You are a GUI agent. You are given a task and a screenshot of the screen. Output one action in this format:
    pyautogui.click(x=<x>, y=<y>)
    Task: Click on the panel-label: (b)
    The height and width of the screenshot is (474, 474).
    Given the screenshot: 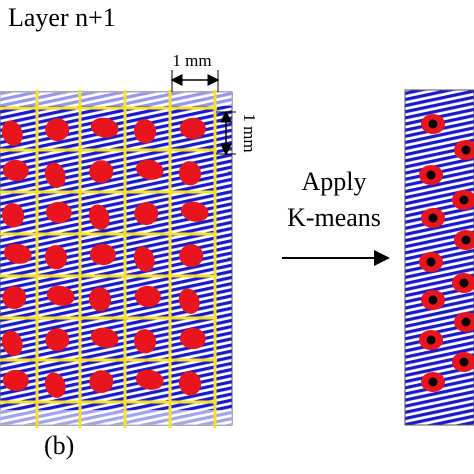 What is the action you would take?
    pyautogui.click(x=59, y=445)
    